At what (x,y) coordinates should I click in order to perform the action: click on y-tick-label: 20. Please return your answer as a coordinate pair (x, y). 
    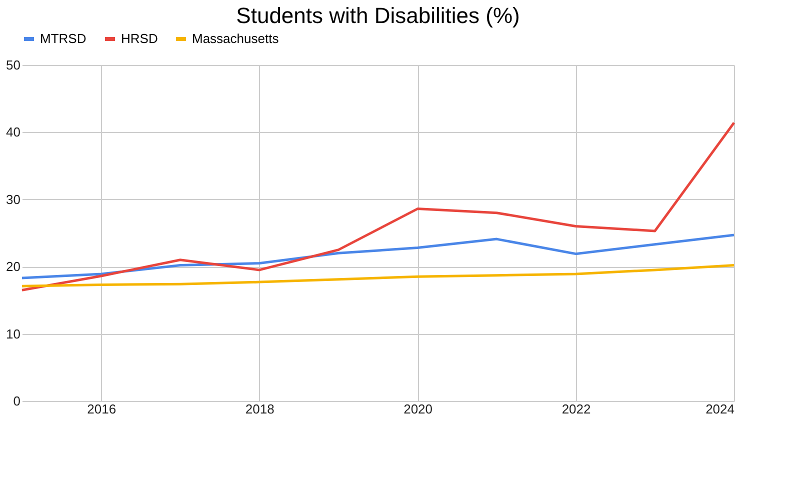
    Looking at the image, I should click on (13, 266).